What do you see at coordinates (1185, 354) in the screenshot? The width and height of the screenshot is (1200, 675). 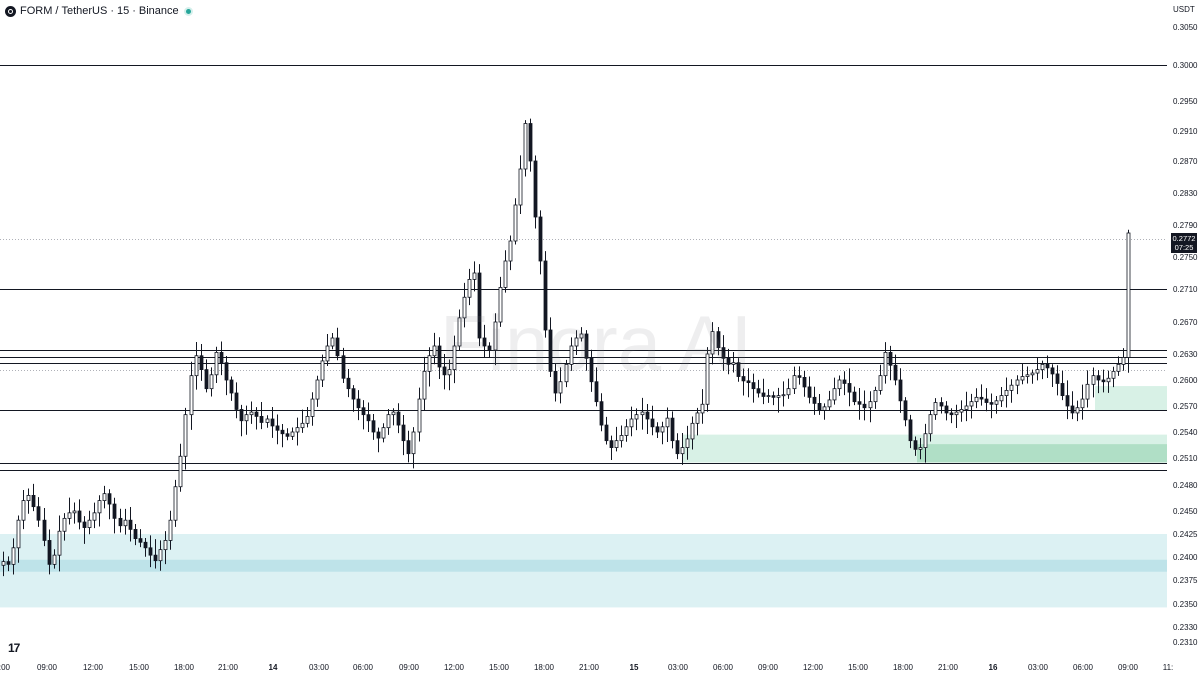 I see `y-axis-tick-label: 0.2630` at bounding box center [1185, 354].